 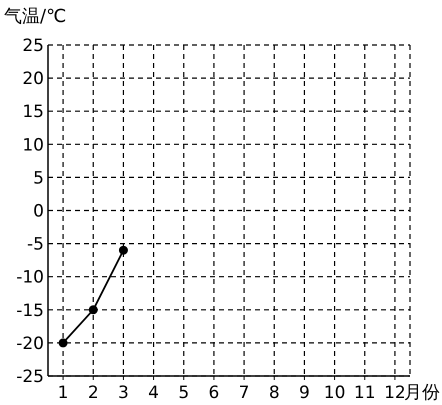 I want to click on x-tick-label: 12, so click(x=395, y=393).